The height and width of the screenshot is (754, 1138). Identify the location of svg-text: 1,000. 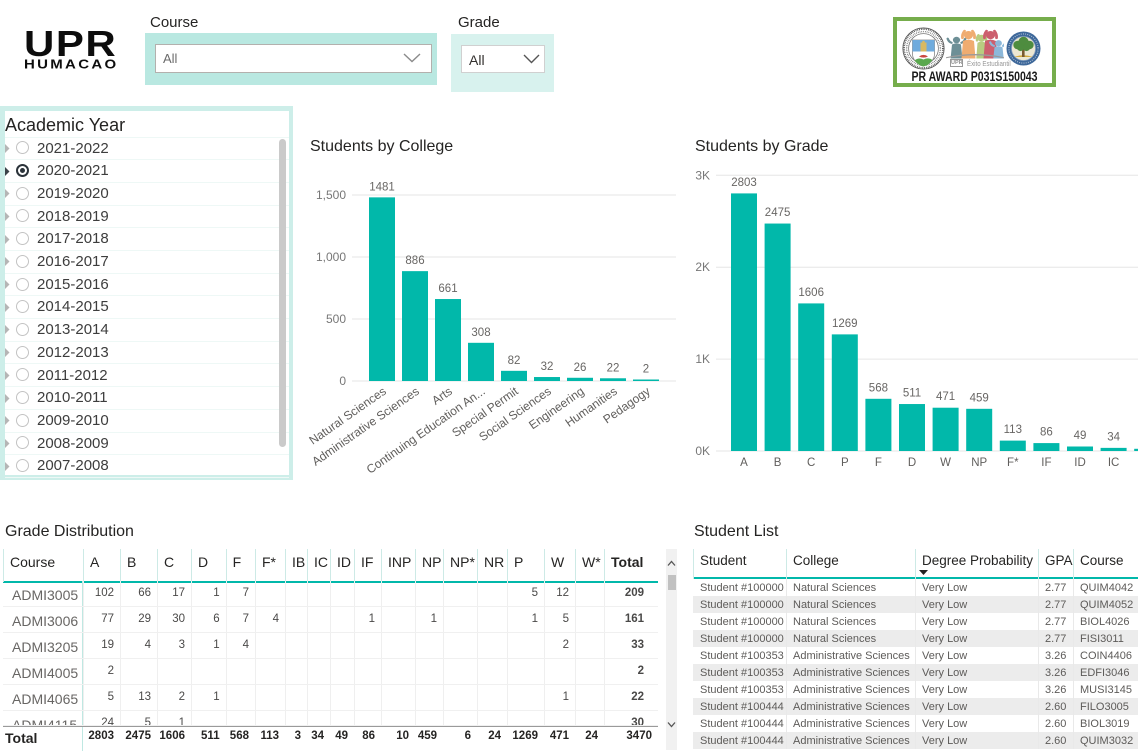
(331, 257).